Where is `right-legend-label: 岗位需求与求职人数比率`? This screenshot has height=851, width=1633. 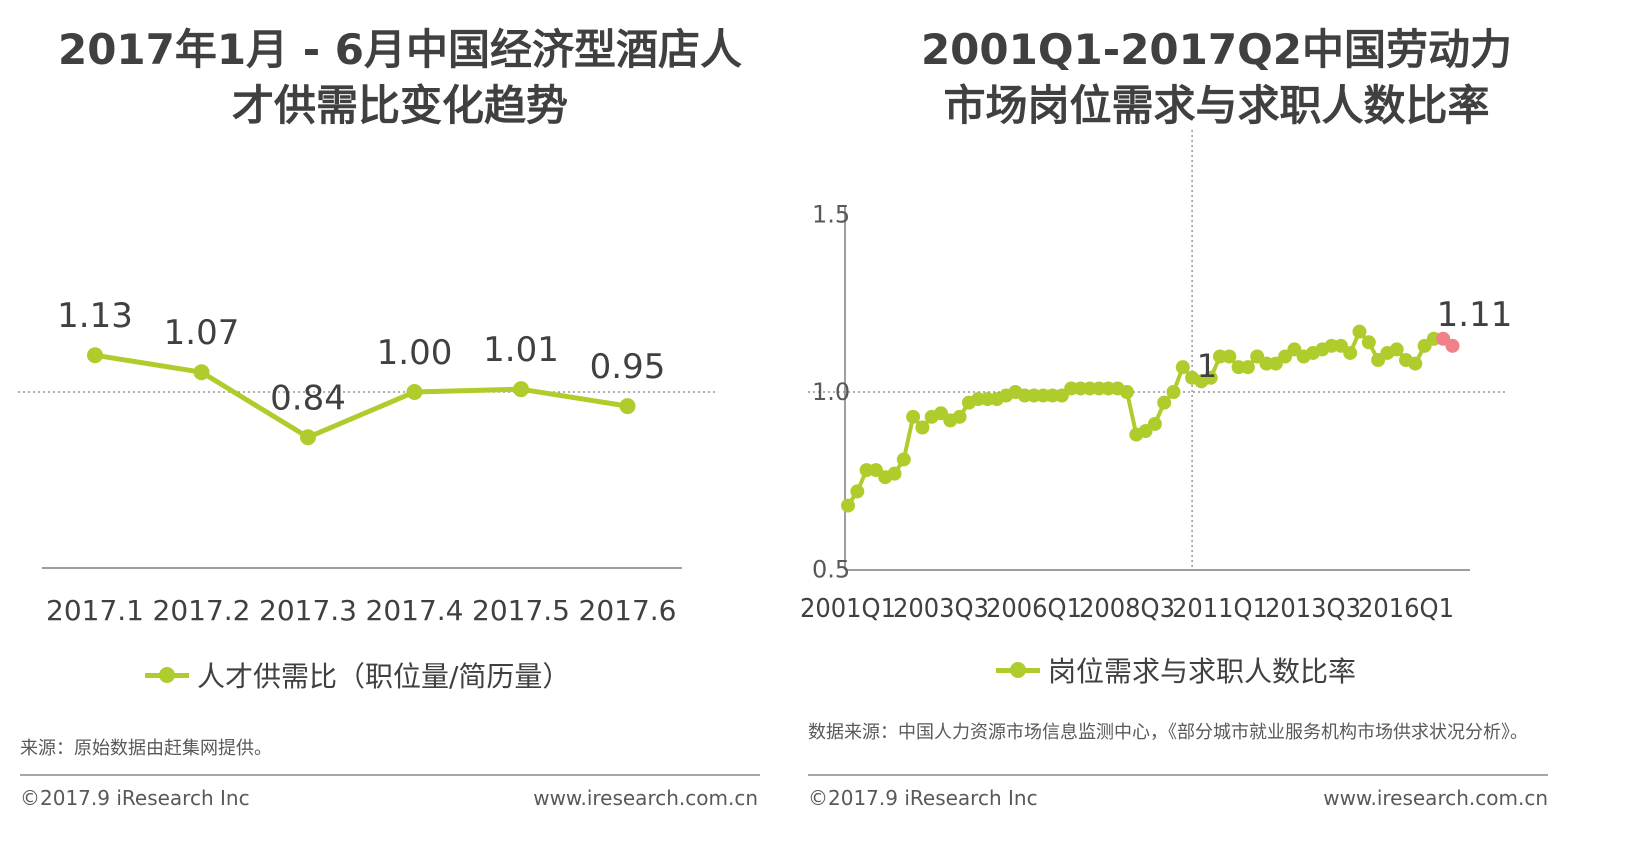 right-legend-label: 岗位需求与求职人数比率 is located at coordinates (1202, 671).